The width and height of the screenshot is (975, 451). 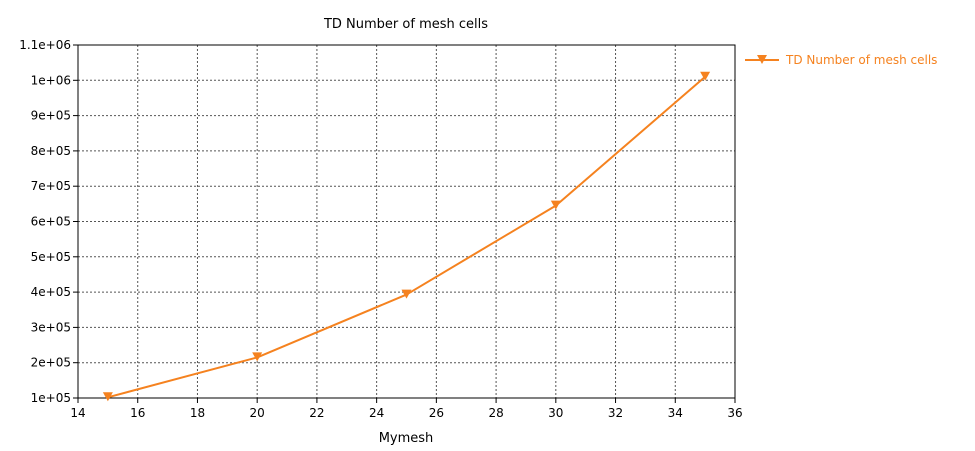 What do you see at coordinates (316, 413) in the screenshot?
I see `x-tick-label: 22` at bounding box center [316, 413].